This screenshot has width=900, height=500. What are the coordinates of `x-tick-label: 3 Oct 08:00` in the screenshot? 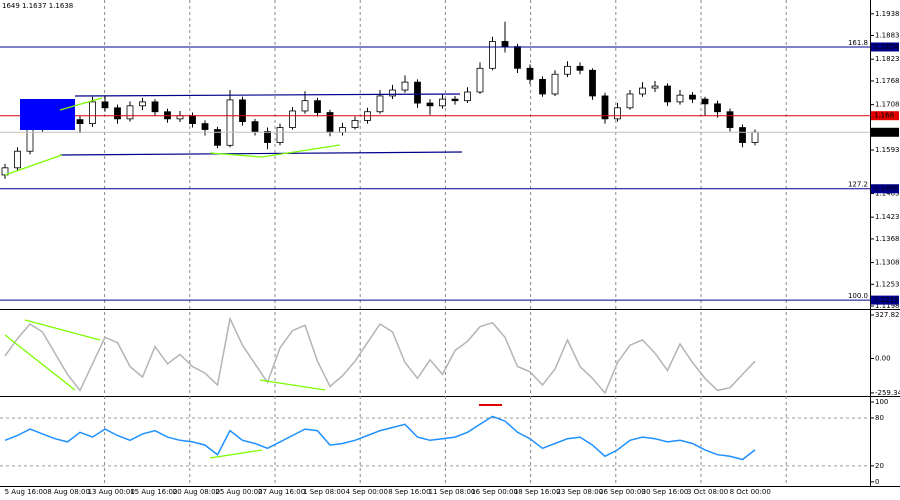 It's located at (707, 492).